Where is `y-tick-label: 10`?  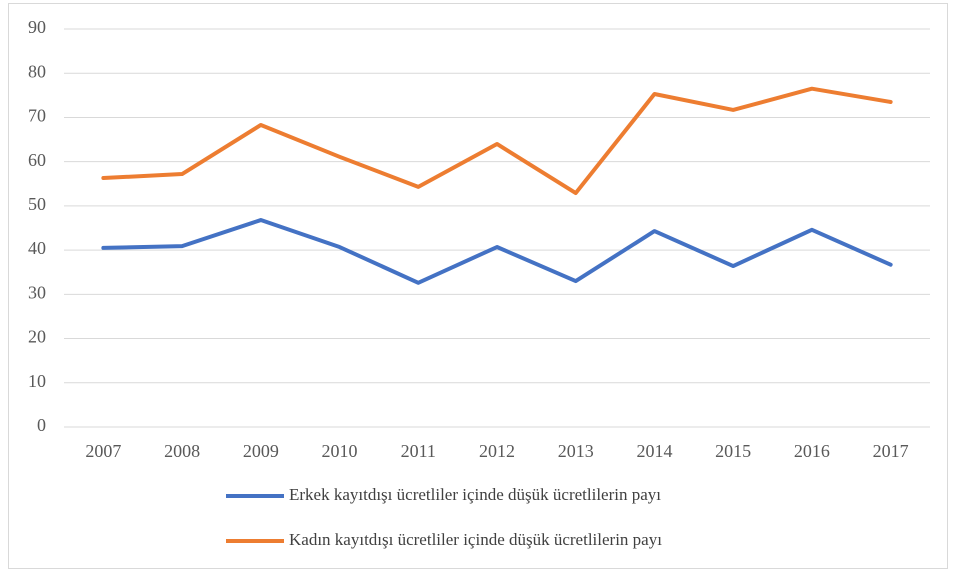 y-tick-label: 10 is located at coordinates (37, 381).